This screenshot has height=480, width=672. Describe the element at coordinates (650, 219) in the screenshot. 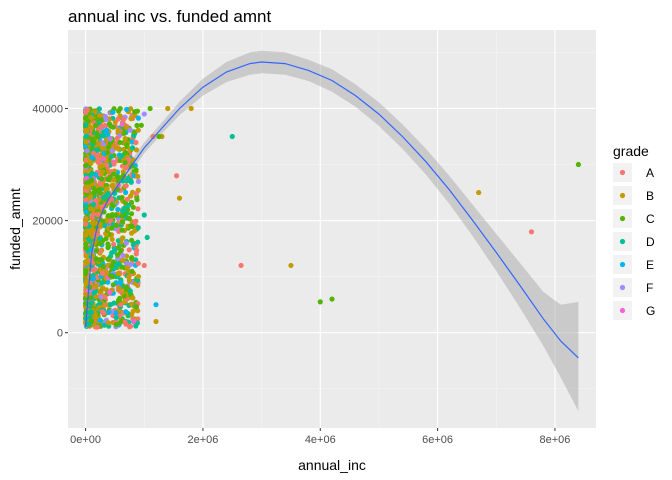

I see `legend-label-C: C` at that location.